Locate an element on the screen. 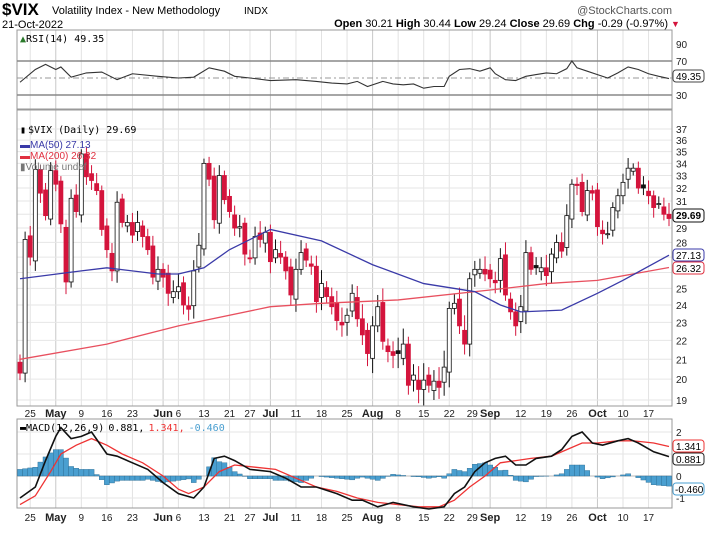  date-tick-label: Sep is located at coordinates (490, 414).